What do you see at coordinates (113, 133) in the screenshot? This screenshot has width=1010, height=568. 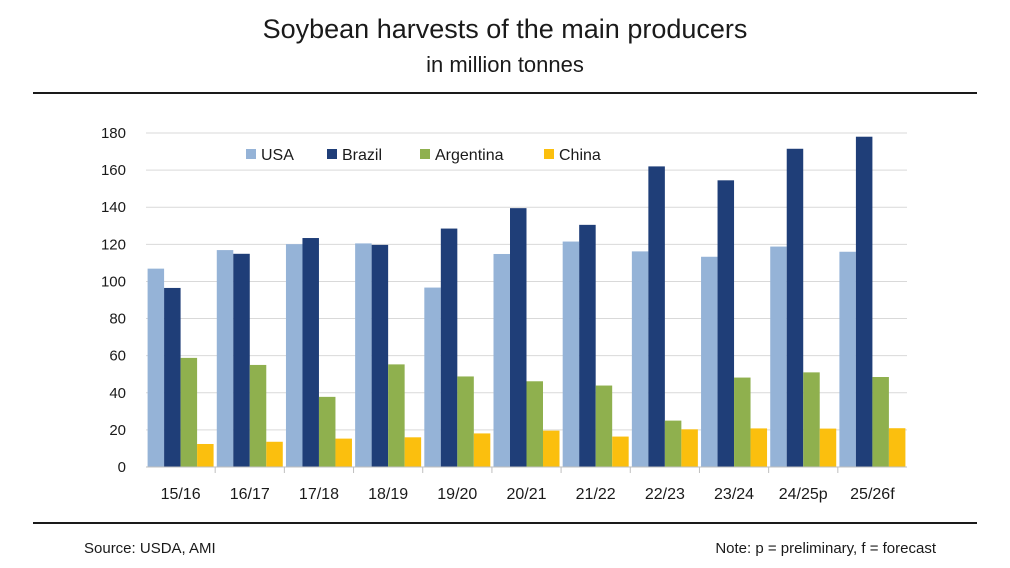 I see `y-tick-label: 180` at bounding box center [113, 133].